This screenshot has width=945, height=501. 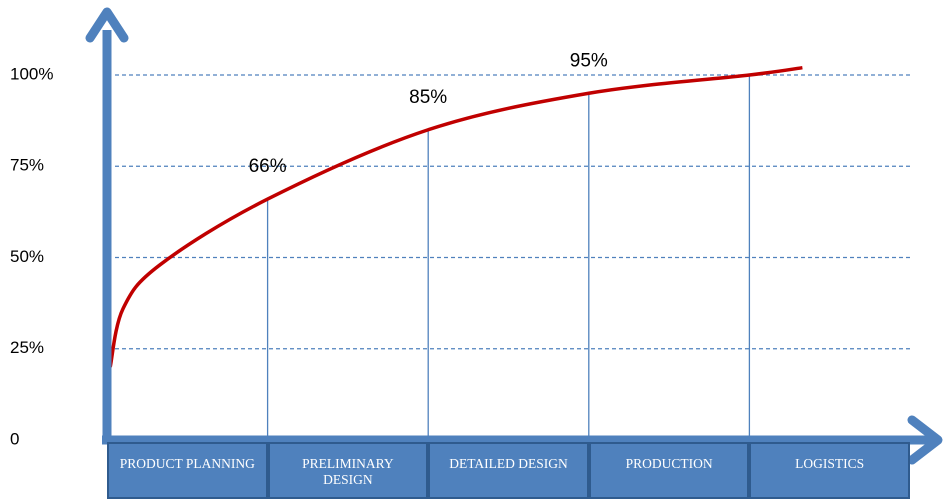 I want to click on category-label: LOGISTICS, so click(x=829, y=470).